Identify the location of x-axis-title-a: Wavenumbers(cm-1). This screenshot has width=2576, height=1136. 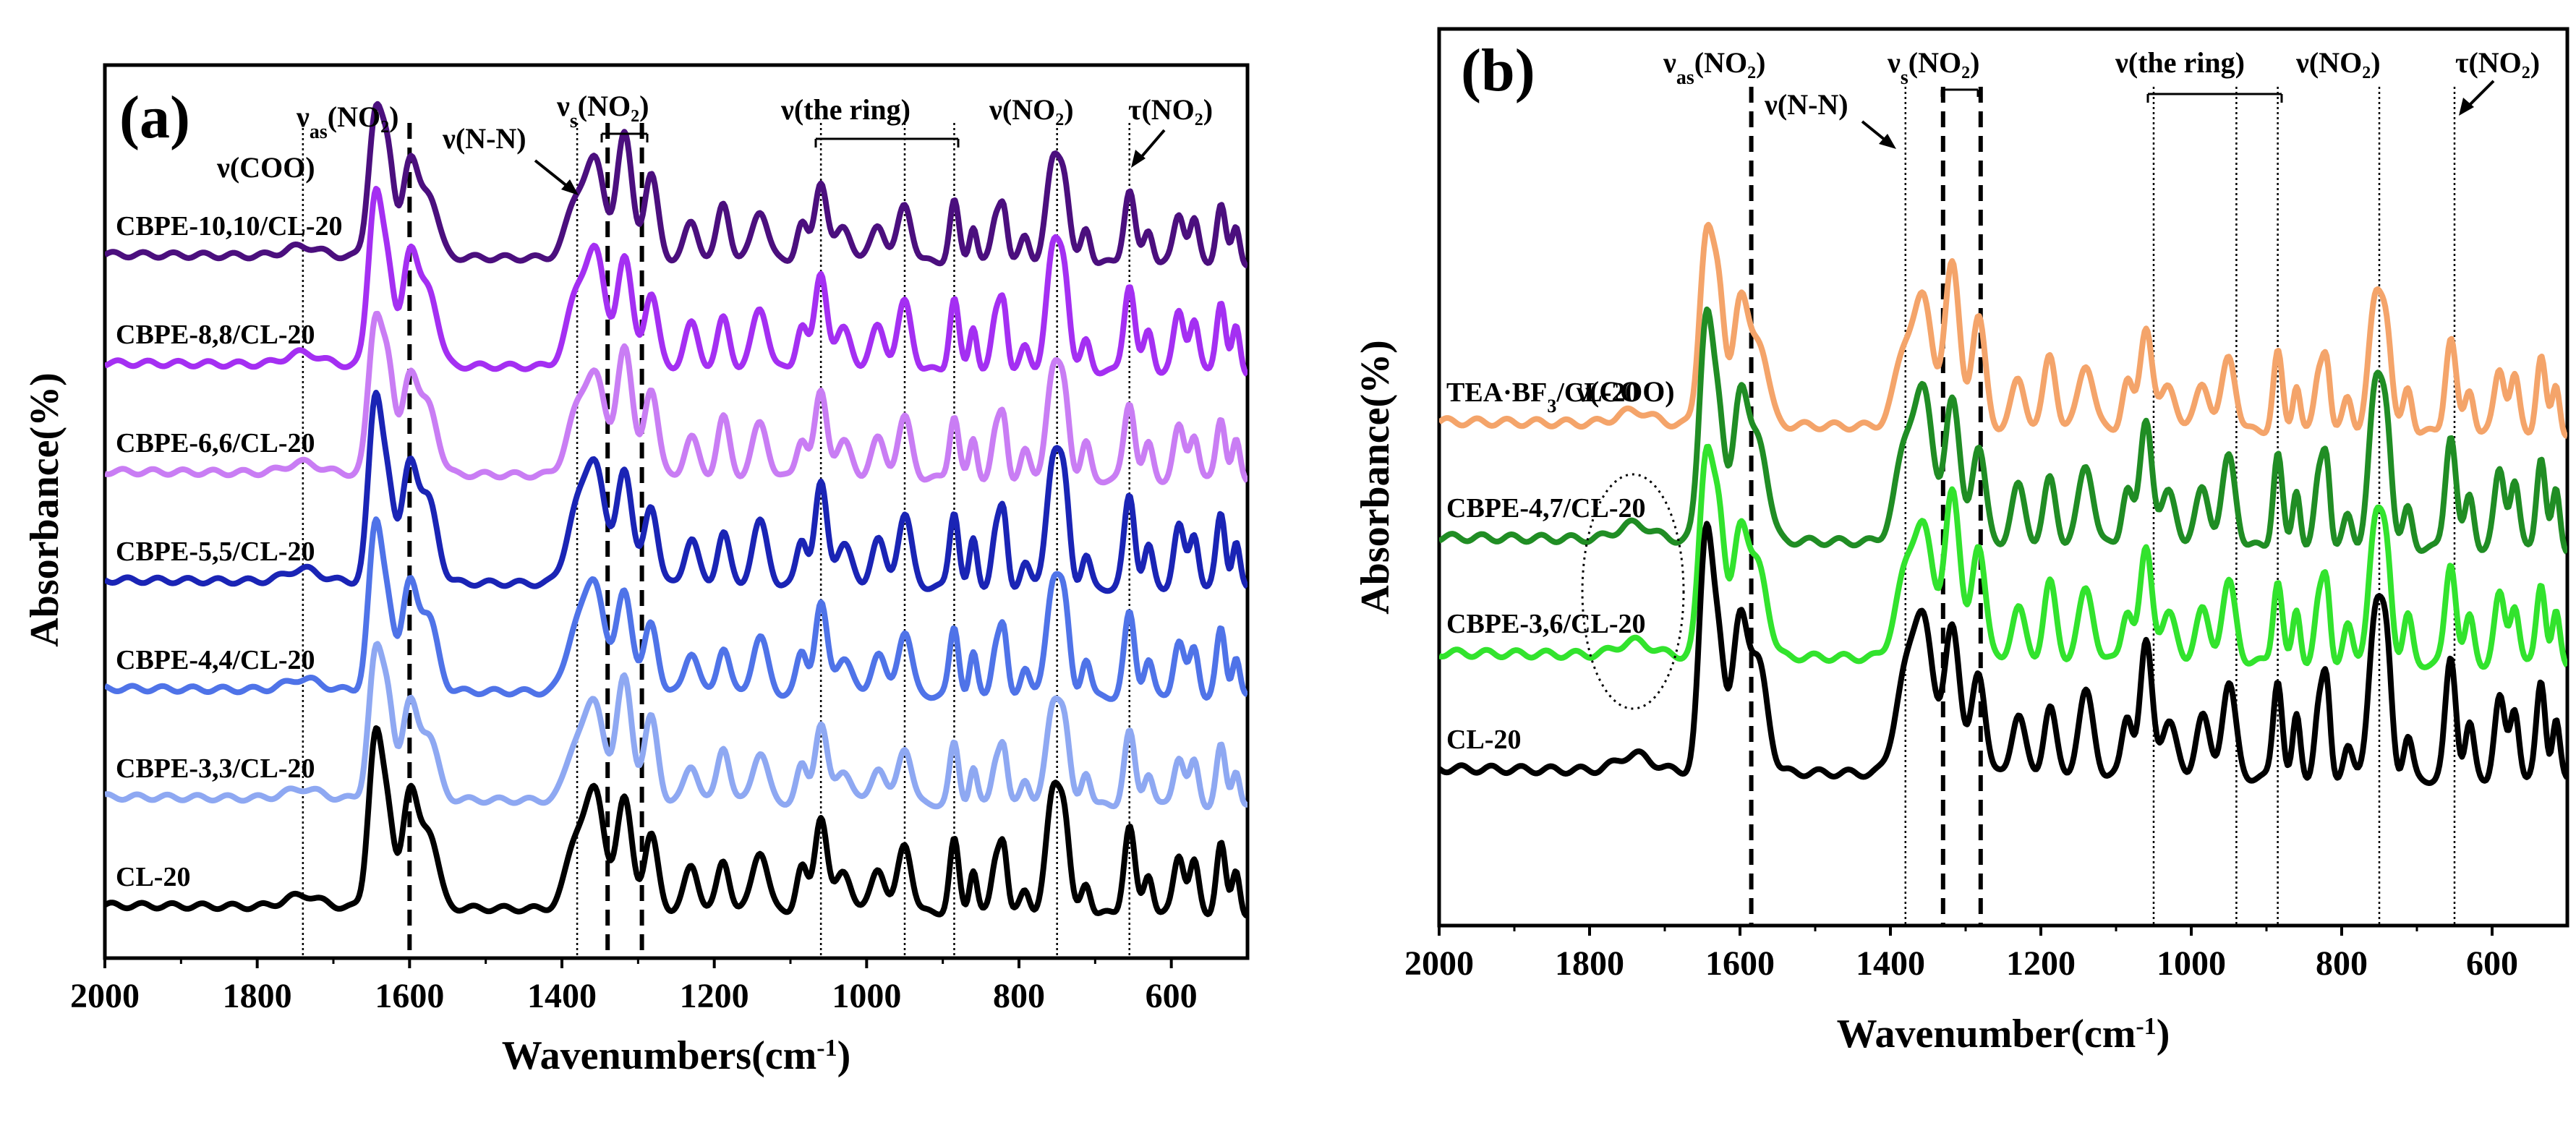
(676, 1055).